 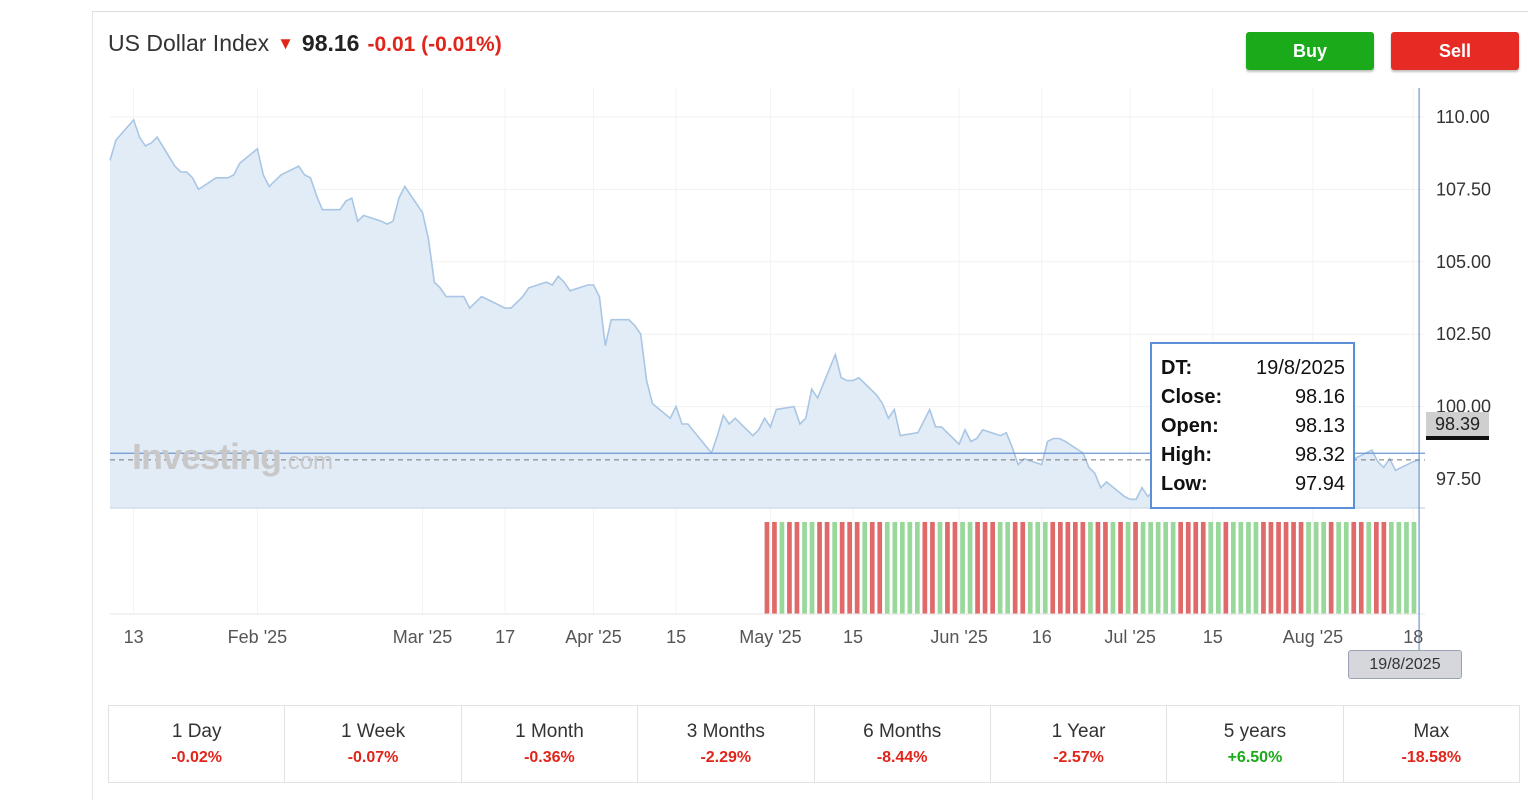 What do you see at coordinates (134, 637) in the screenshot?
I see `x-tick-label: 13` at bounding box center [134, 637].